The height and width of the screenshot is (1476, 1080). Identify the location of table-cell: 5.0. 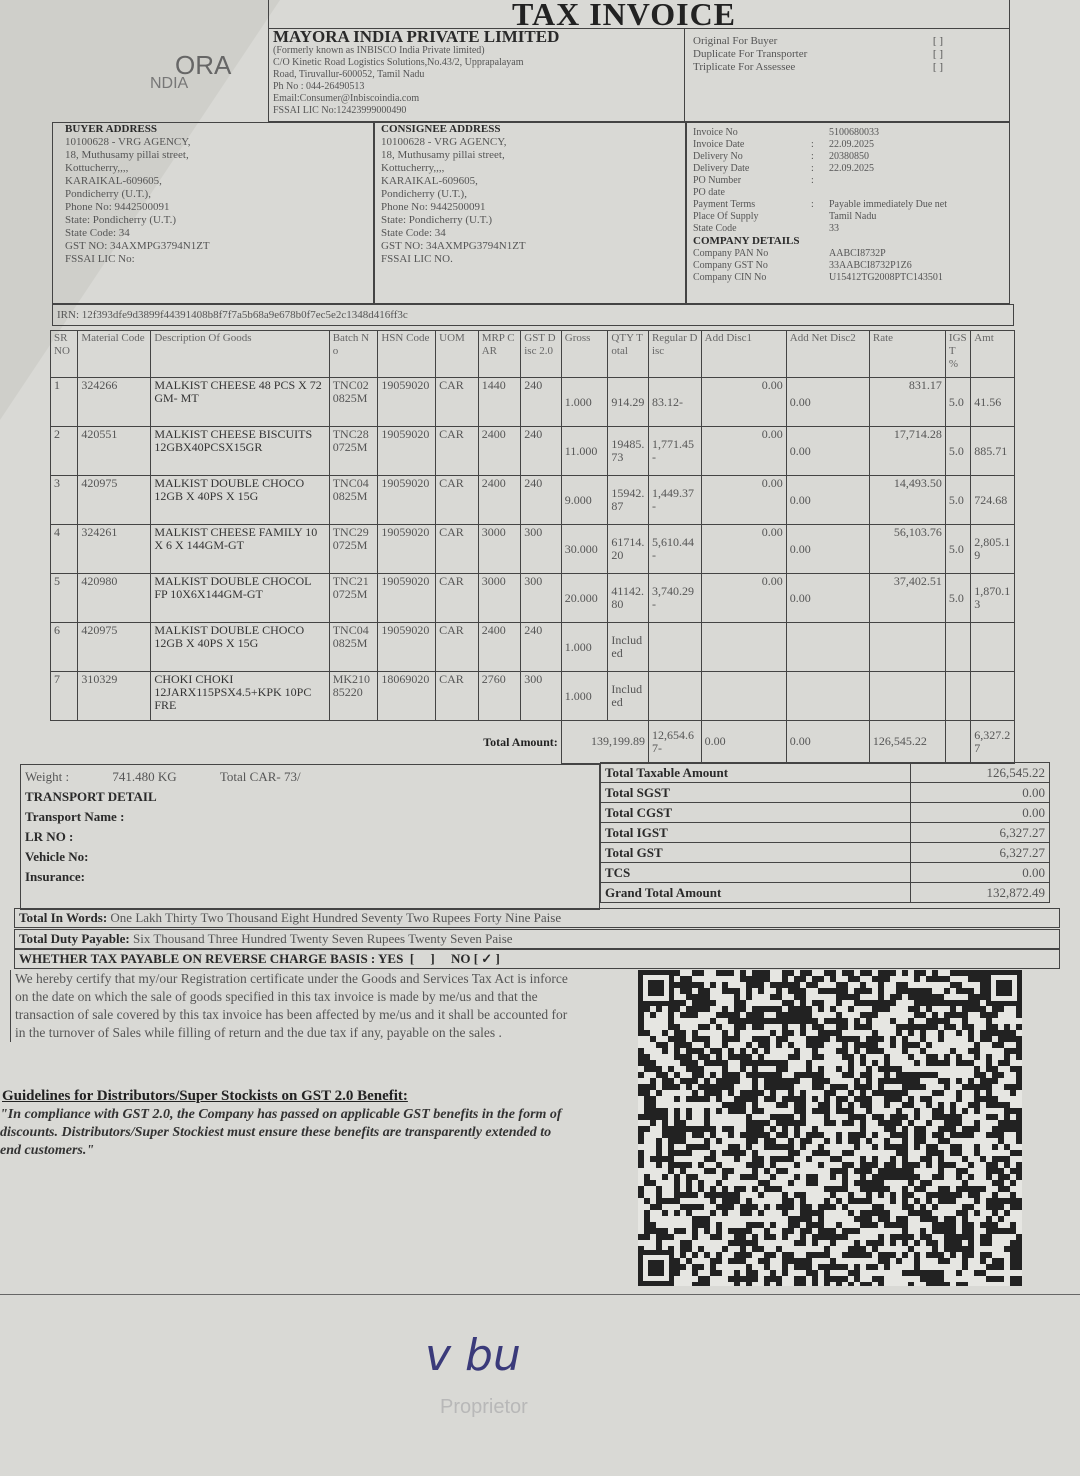
(958, 402).